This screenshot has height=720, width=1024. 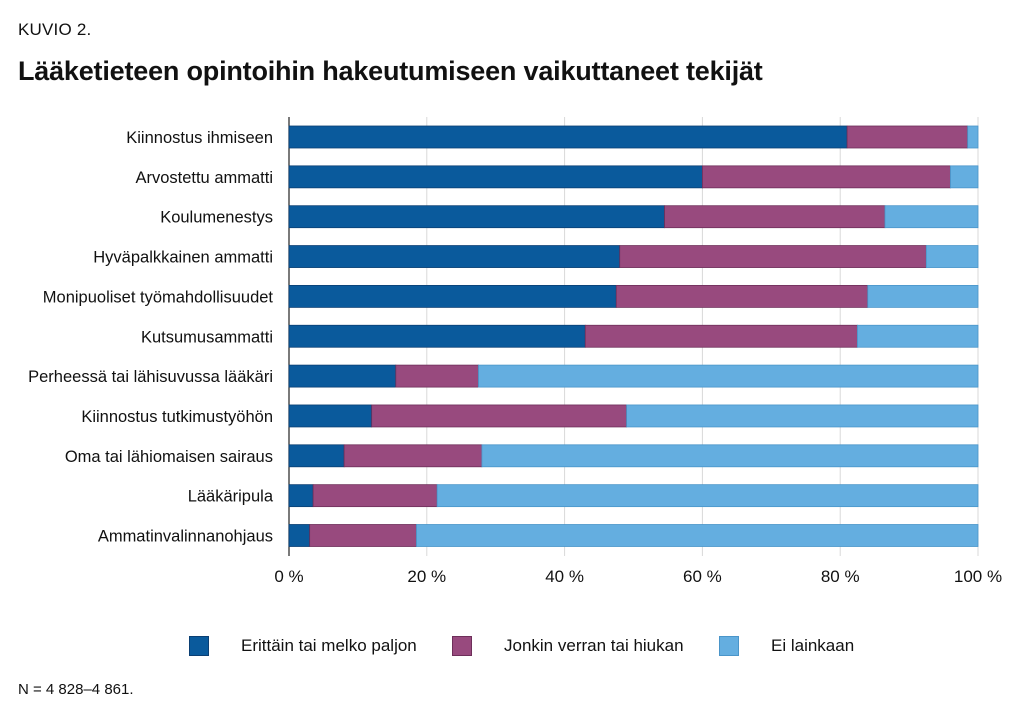 What do you see at coordinates (426, 576) in the screenshot?
I see `x-tick-label: 20 %` at bounding box center [426, 576].